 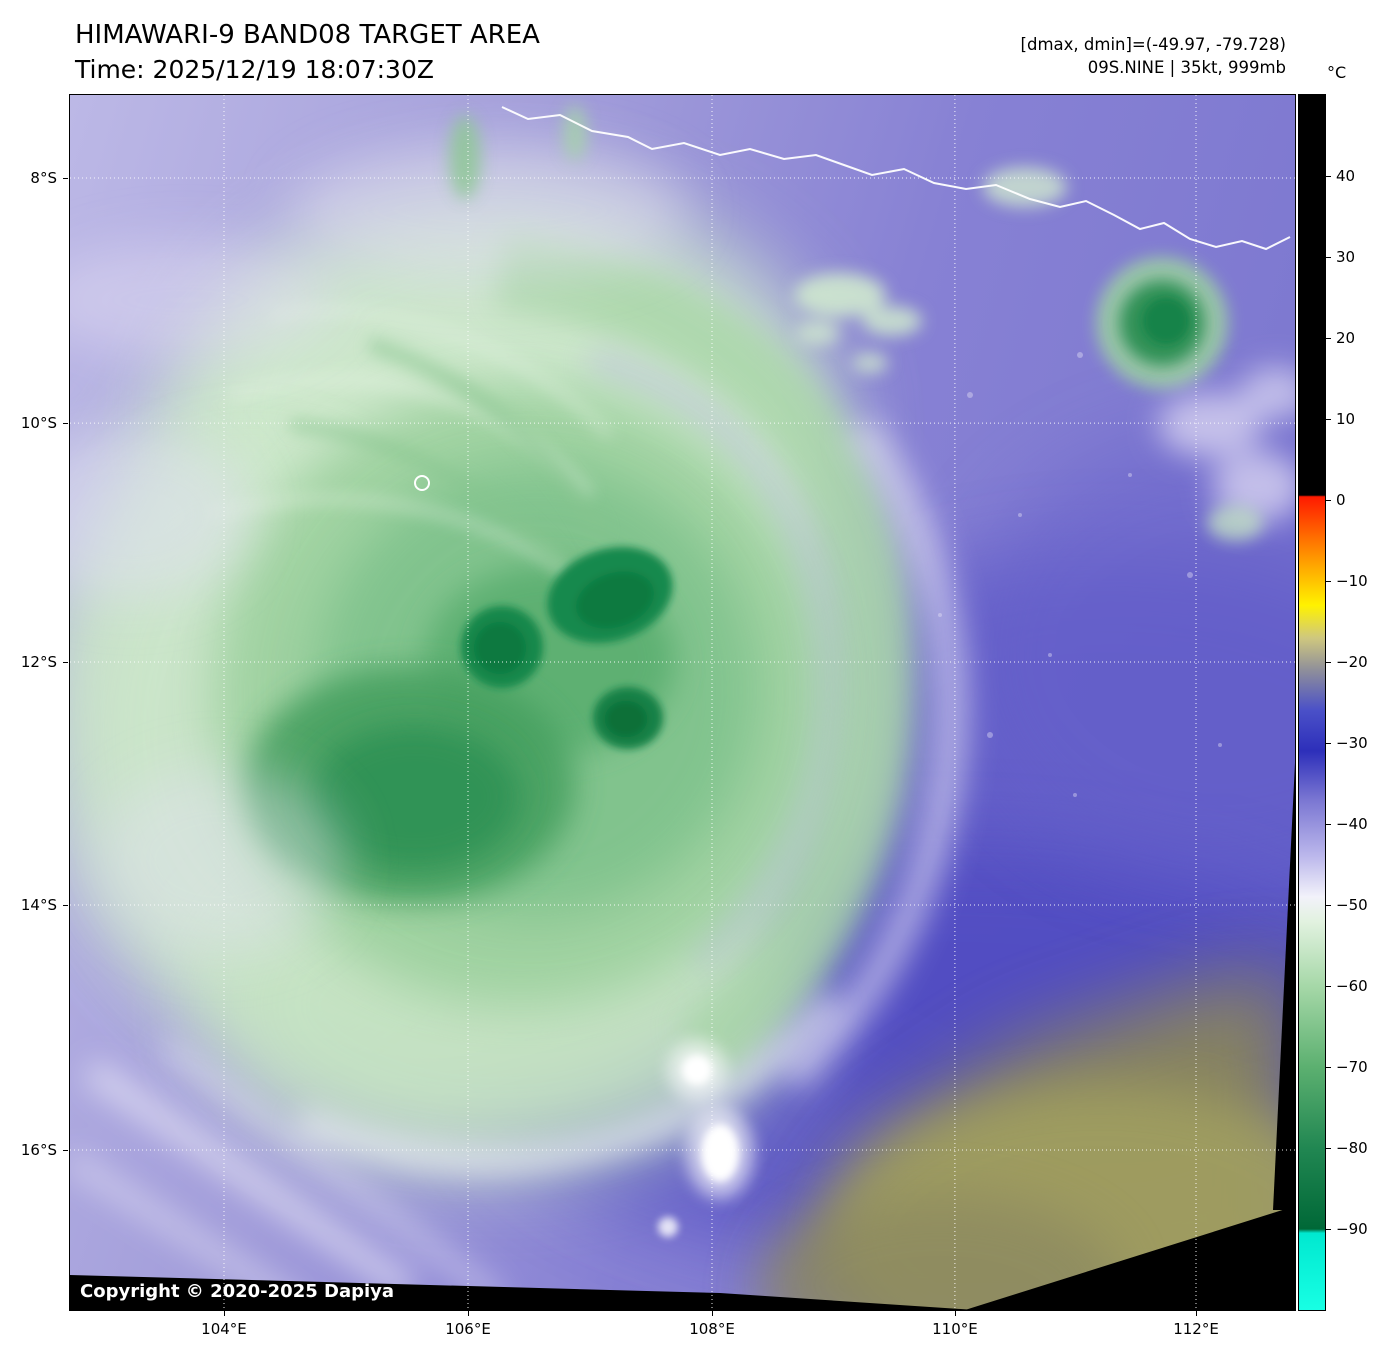 I want to click on copyright-notice: Copyright © 2020-2025 Dapiya, so click(x=237, y=1291).